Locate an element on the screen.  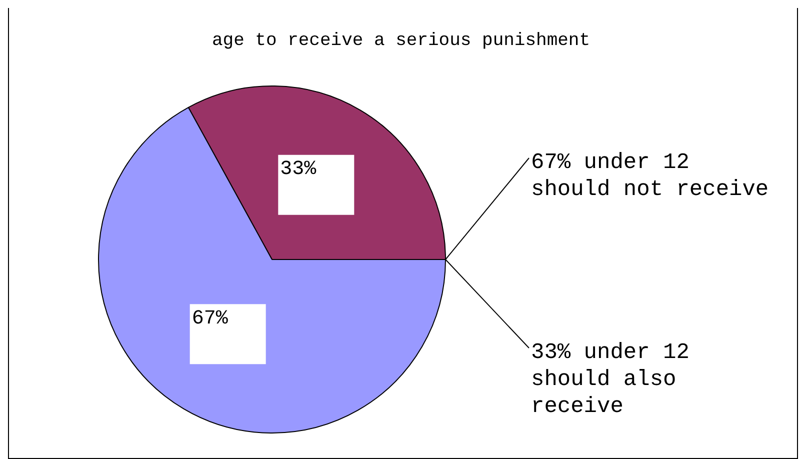
data-label: 67% is located at coordinates (210, 318).